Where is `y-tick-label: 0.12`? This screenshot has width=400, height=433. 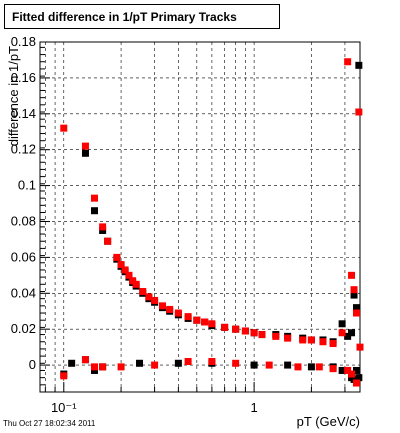
y-tick-label: 0.12 is located at coordinates (23, 149).